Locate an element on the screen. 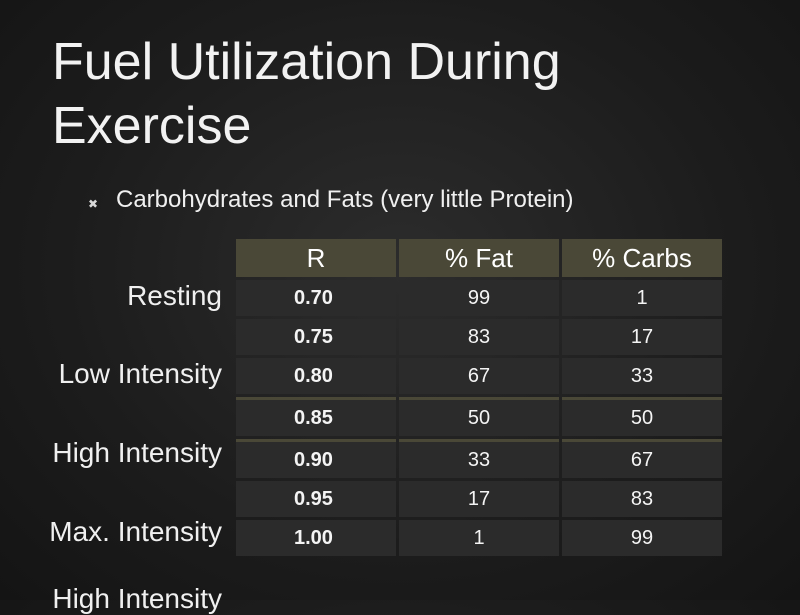 The height and width of the screenshot is (615, 800). label-resting: Resting is located at coordinates (174, 295).